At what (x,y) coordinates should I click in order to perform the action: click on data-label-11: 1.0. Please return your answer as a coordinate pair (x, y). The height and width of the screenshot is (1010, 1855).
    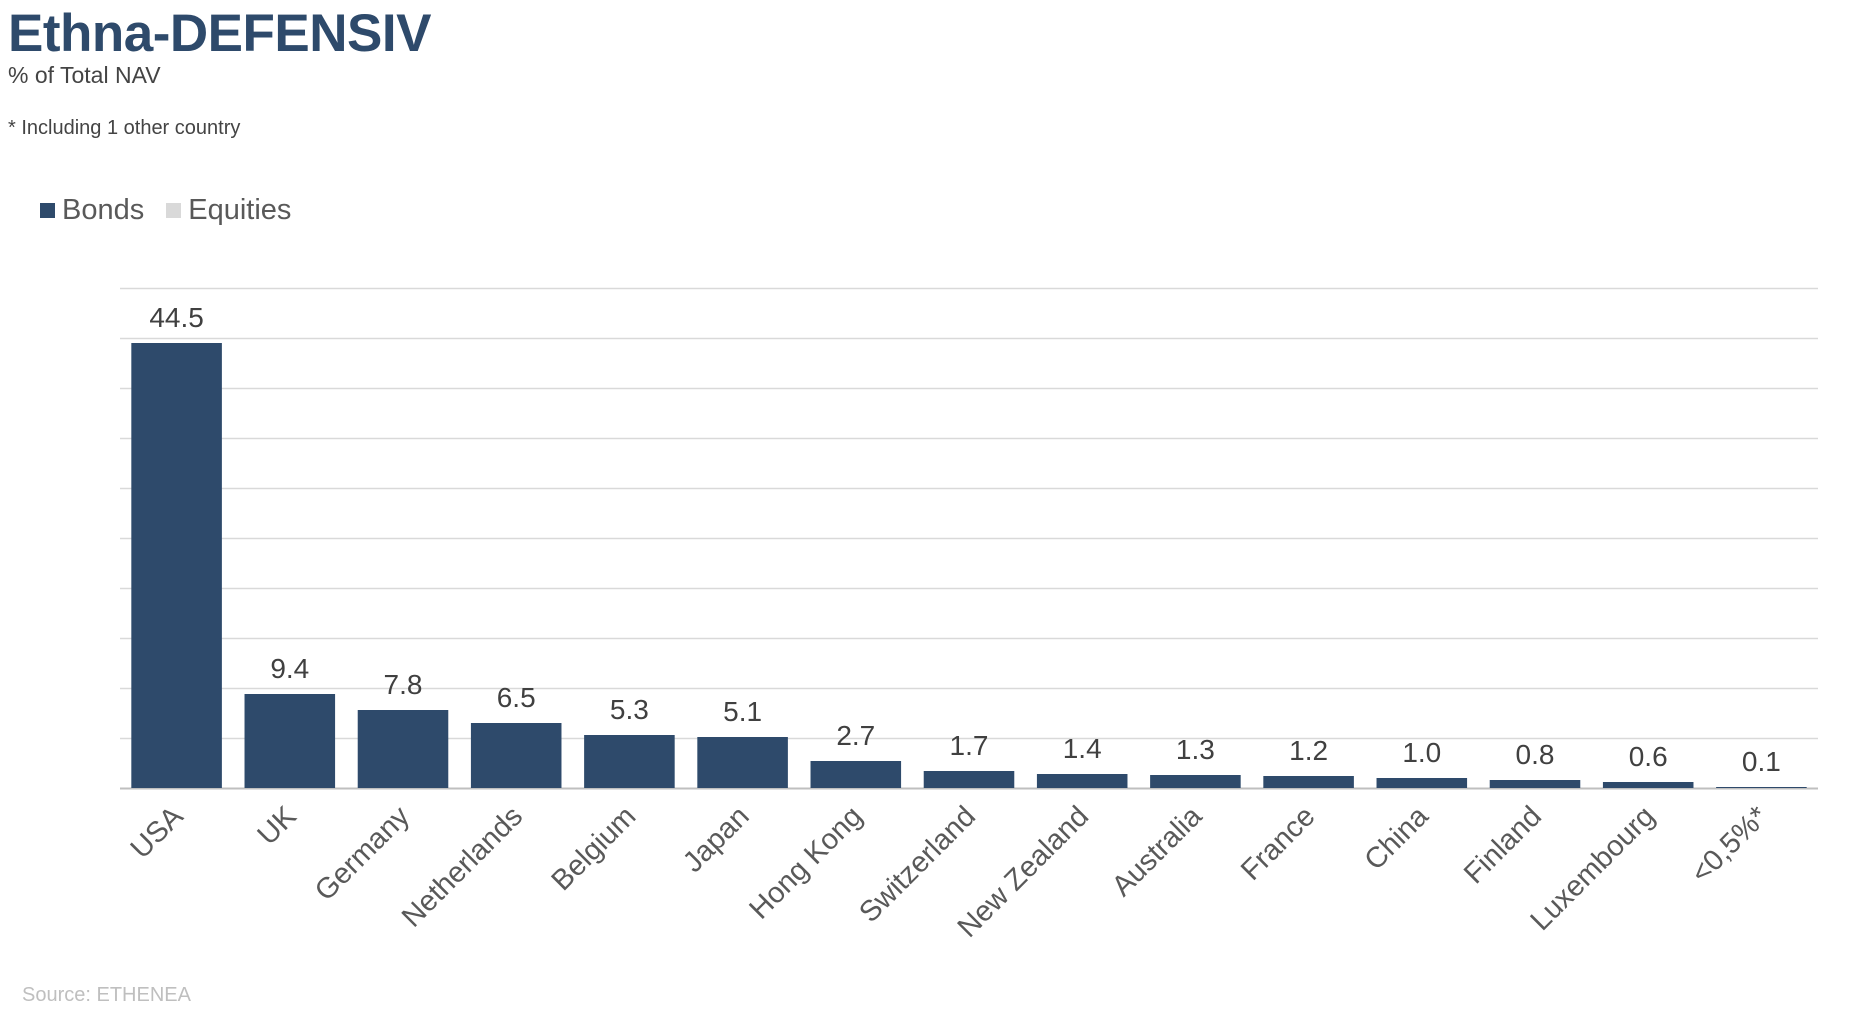
    Looking at the image, I should click on (1421, 752).